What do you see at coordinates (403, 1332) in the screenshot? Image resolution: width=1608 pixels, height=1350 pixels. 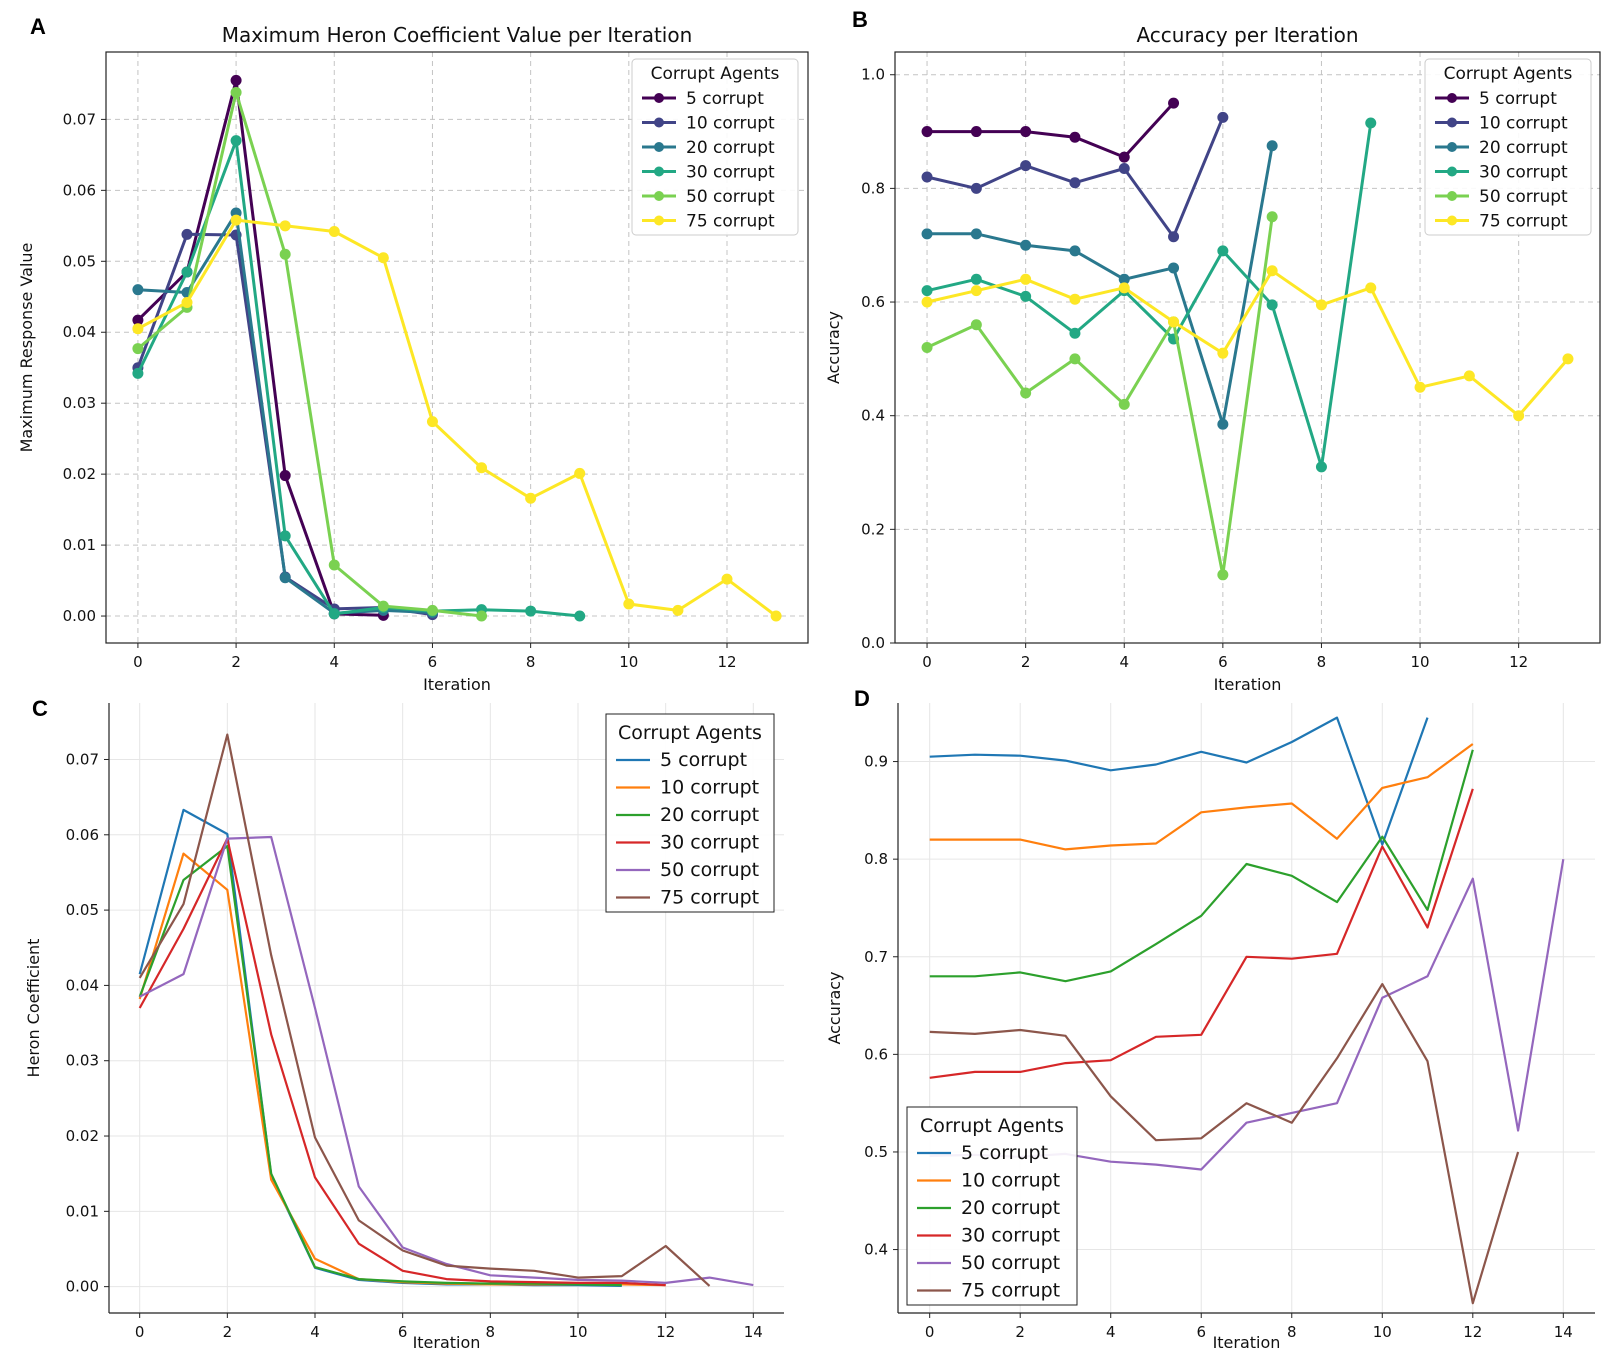 I see `x-tick-label: 6` at bounding box center [403, 1332].